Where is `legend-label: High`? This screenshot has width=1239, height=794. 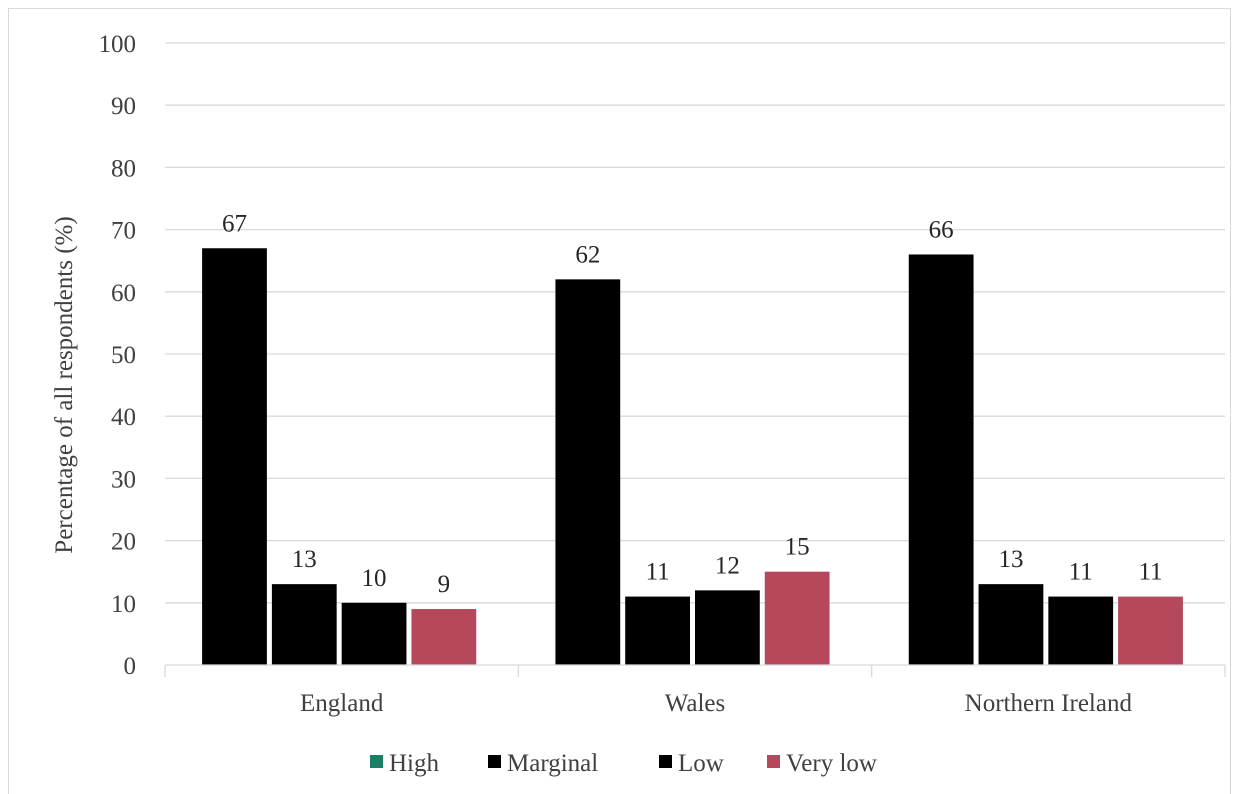 legend-label: High is located at coordinates (414, 763).